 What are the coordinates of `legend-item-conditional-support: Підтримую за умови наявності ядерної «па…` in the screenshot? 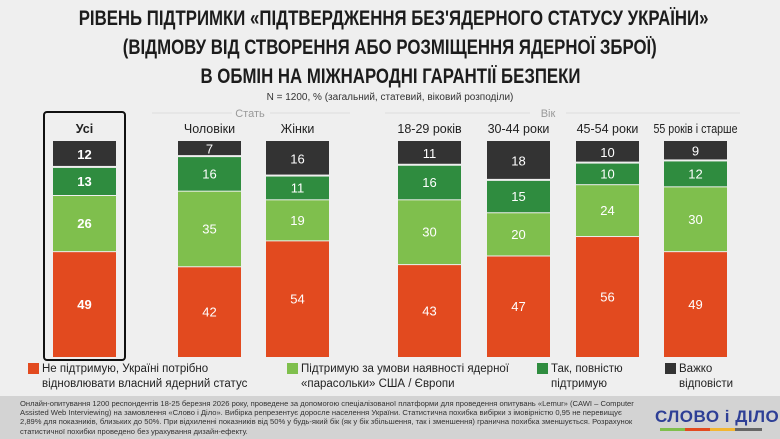 It's located at (398, 377).